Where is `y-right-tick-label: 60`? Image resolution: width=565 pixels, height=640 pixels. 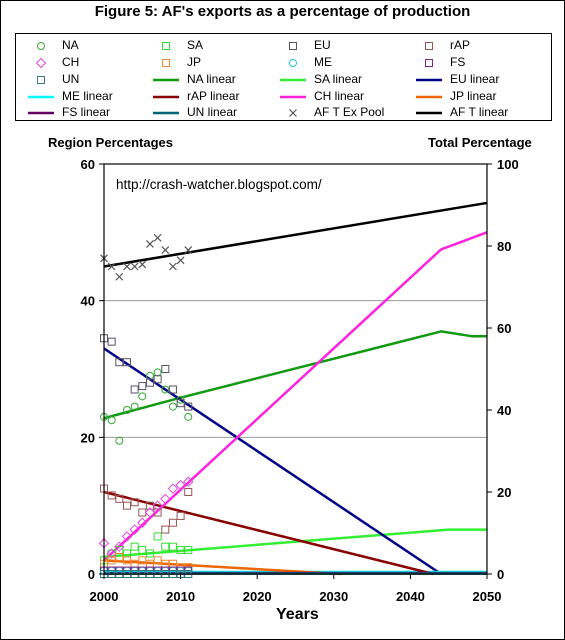 y-right-tick-label: 60 is located at coordinates (504, 328).